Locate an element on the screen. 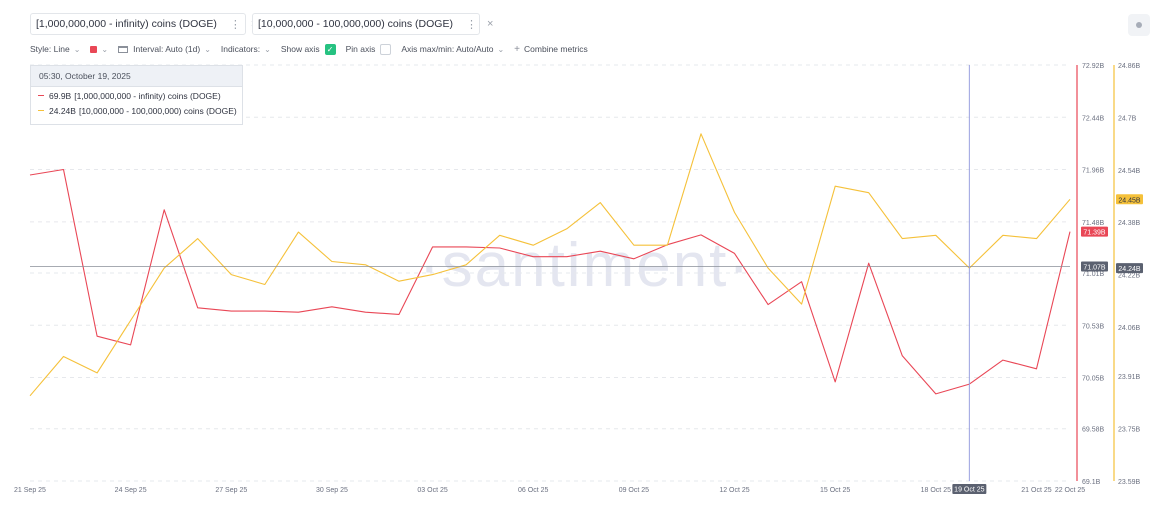 The image size is (1165, 515). color-picker: ⌄ is located at coordinates (99, 49).